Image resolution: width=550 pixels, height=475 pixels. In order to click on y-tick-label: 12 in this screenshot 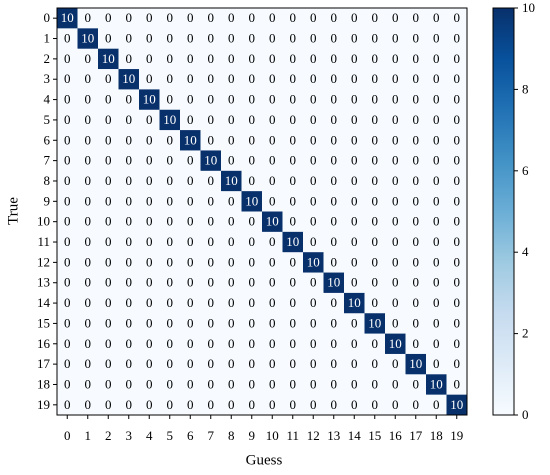, I will do `click(43, 261)`.